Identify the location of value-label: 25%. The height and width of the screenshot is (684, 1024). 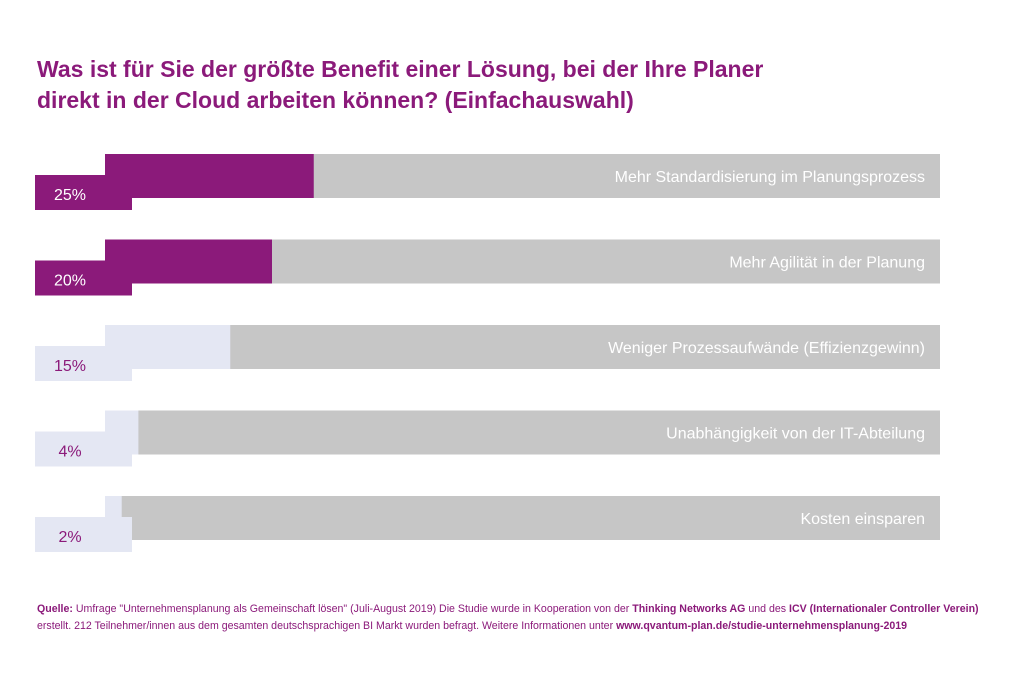
(70, 195).